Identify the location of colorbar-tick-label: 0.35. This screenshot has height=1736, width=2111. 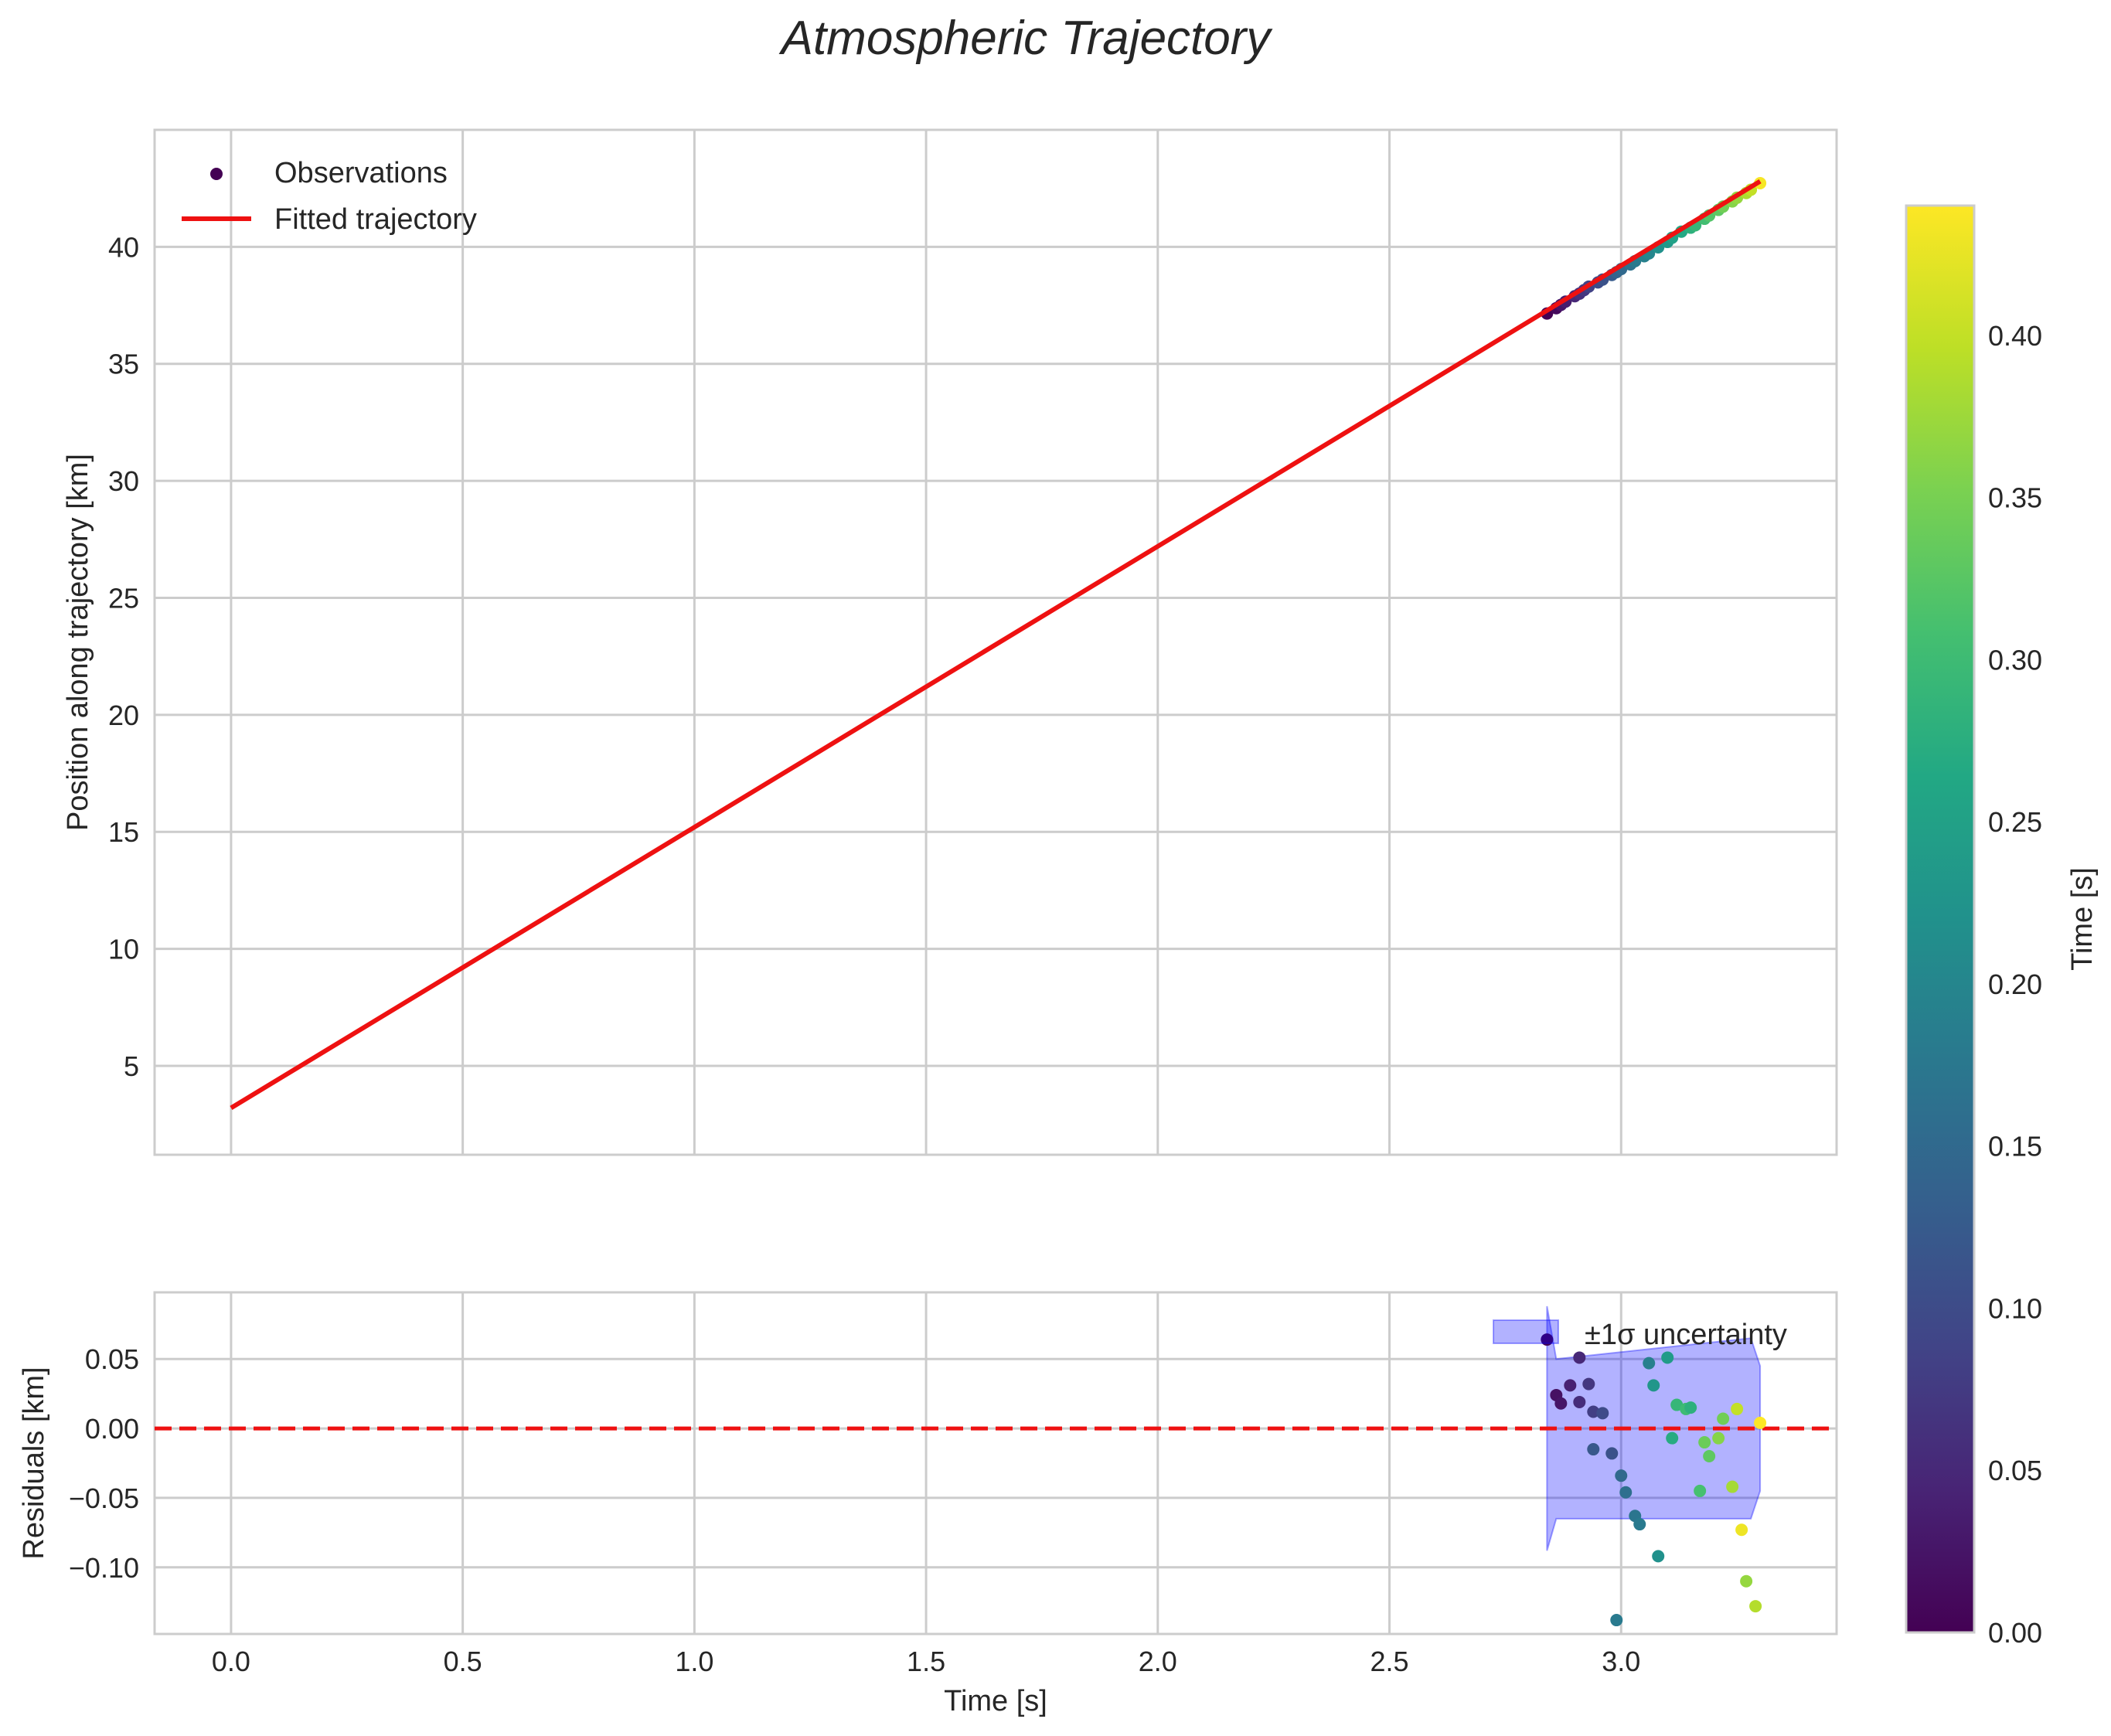
(2015, 498).